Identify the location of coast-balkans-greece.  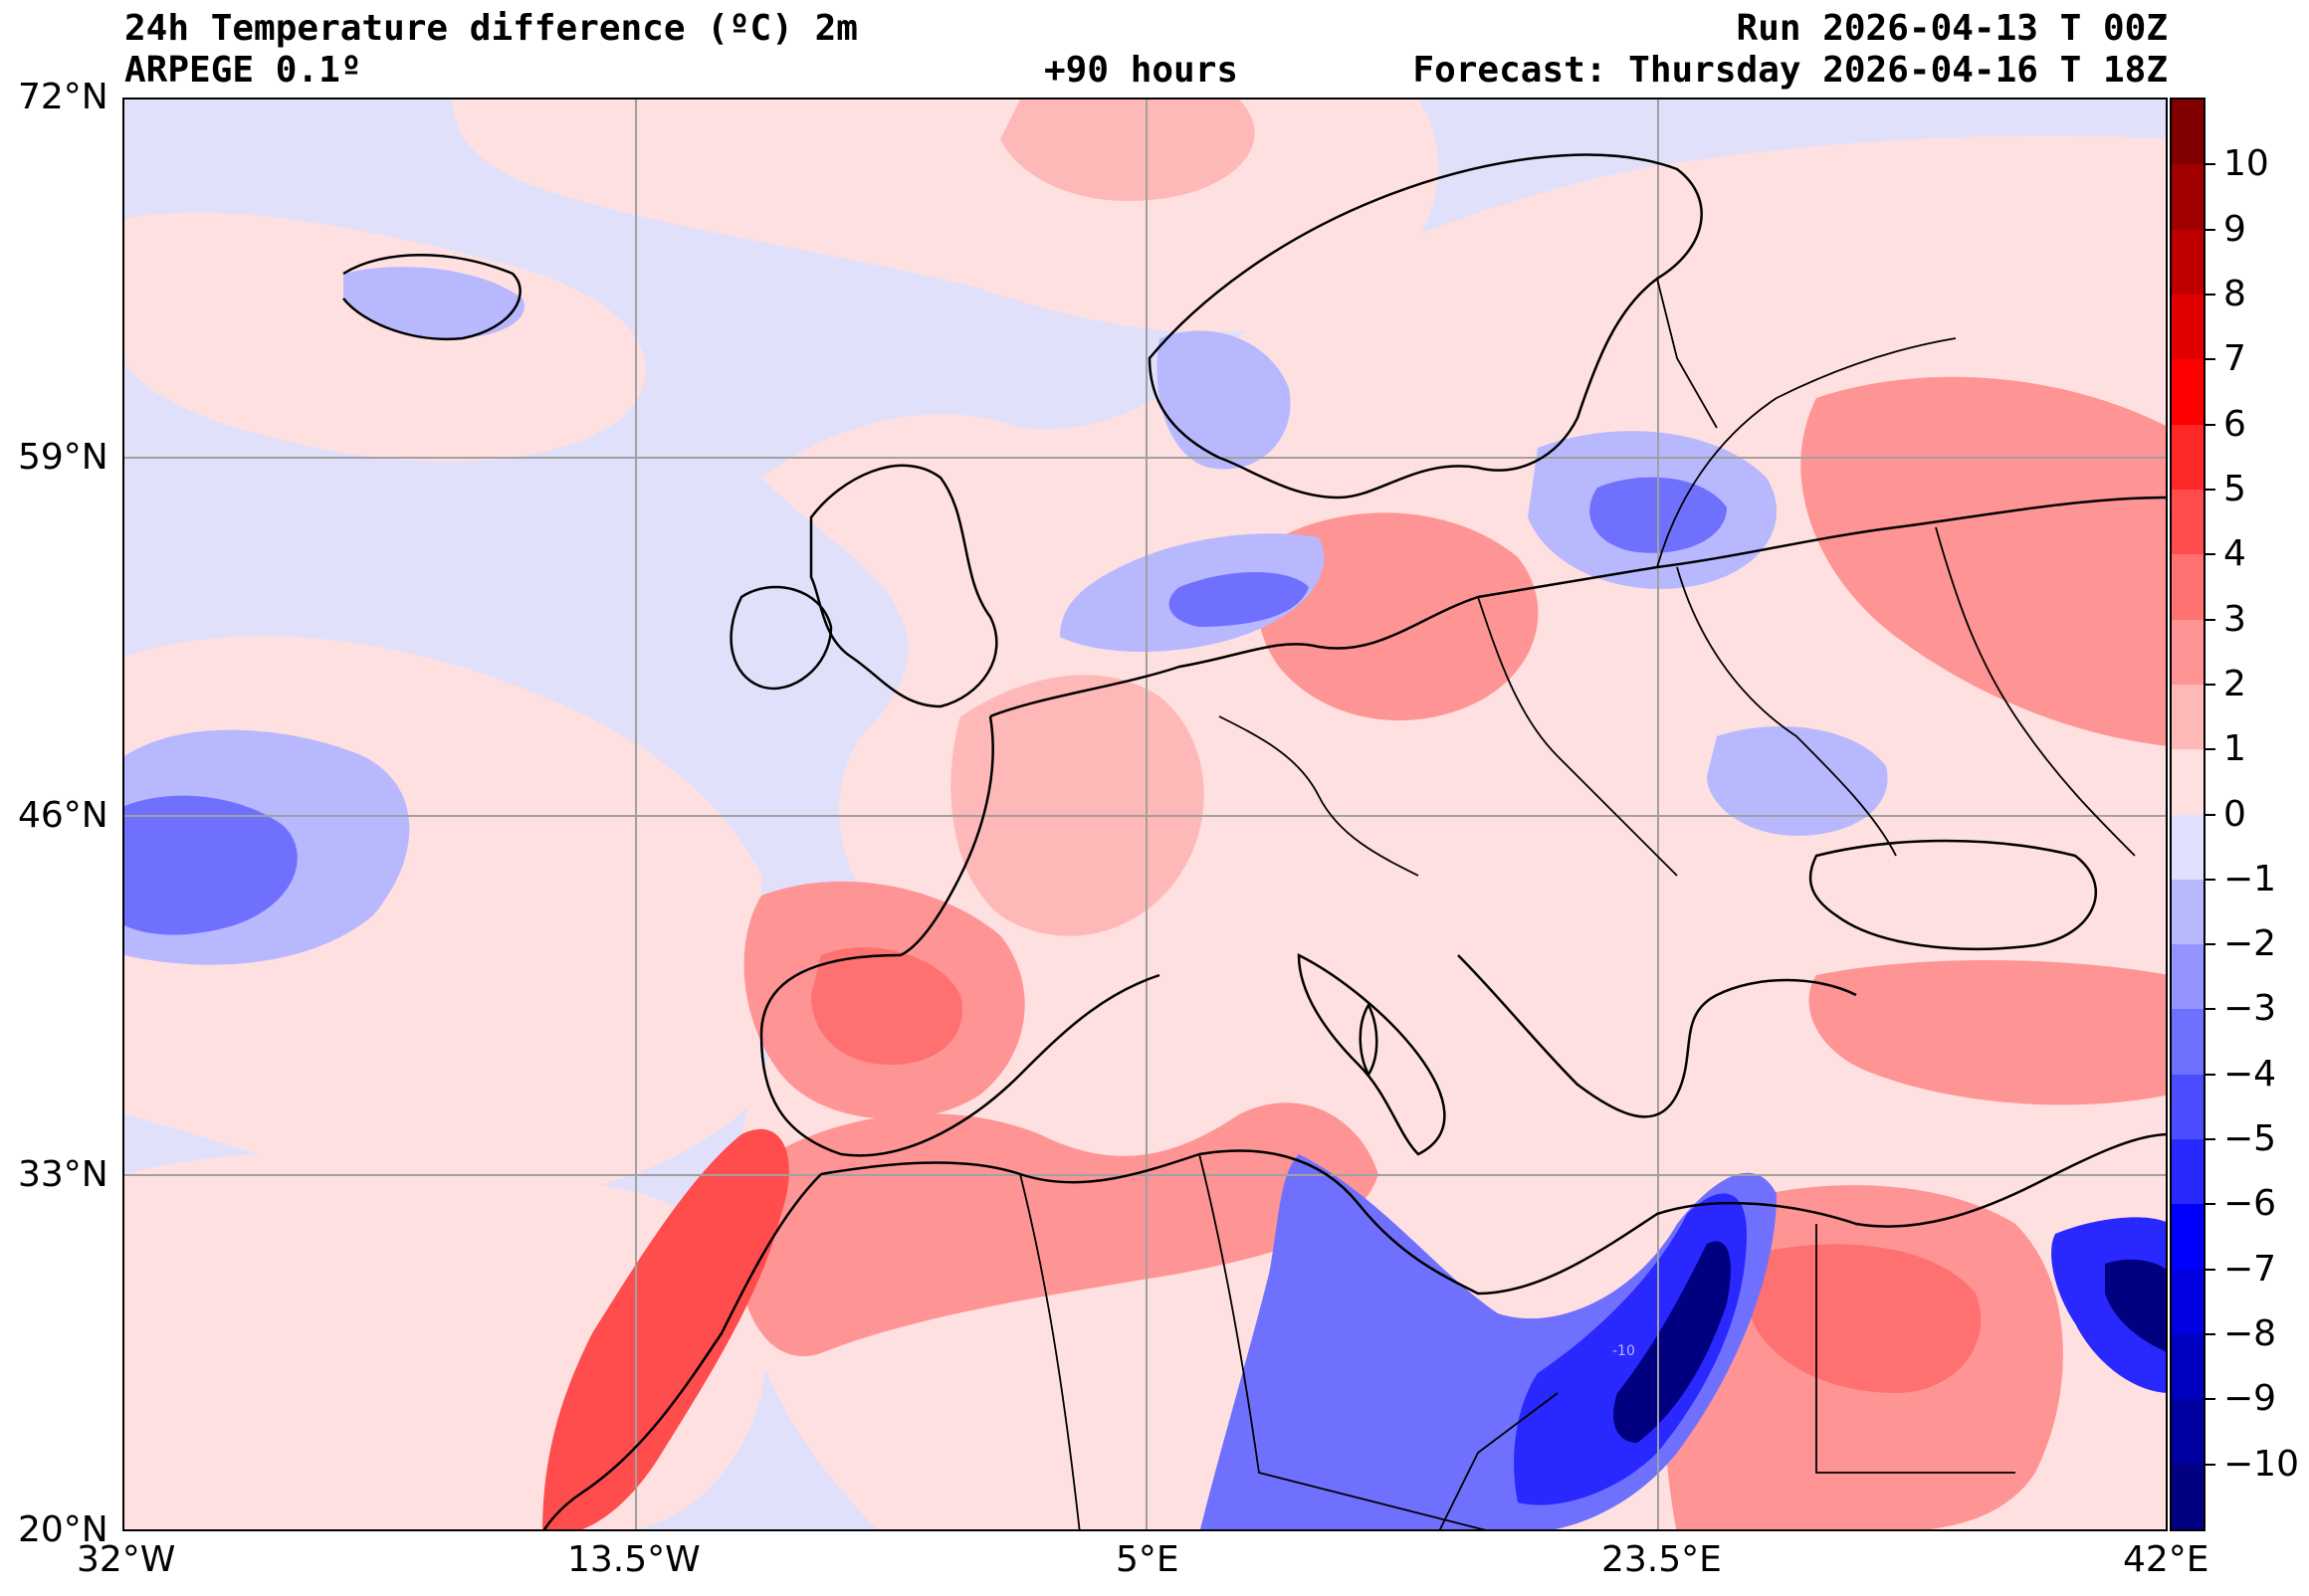
(1657, 1036).